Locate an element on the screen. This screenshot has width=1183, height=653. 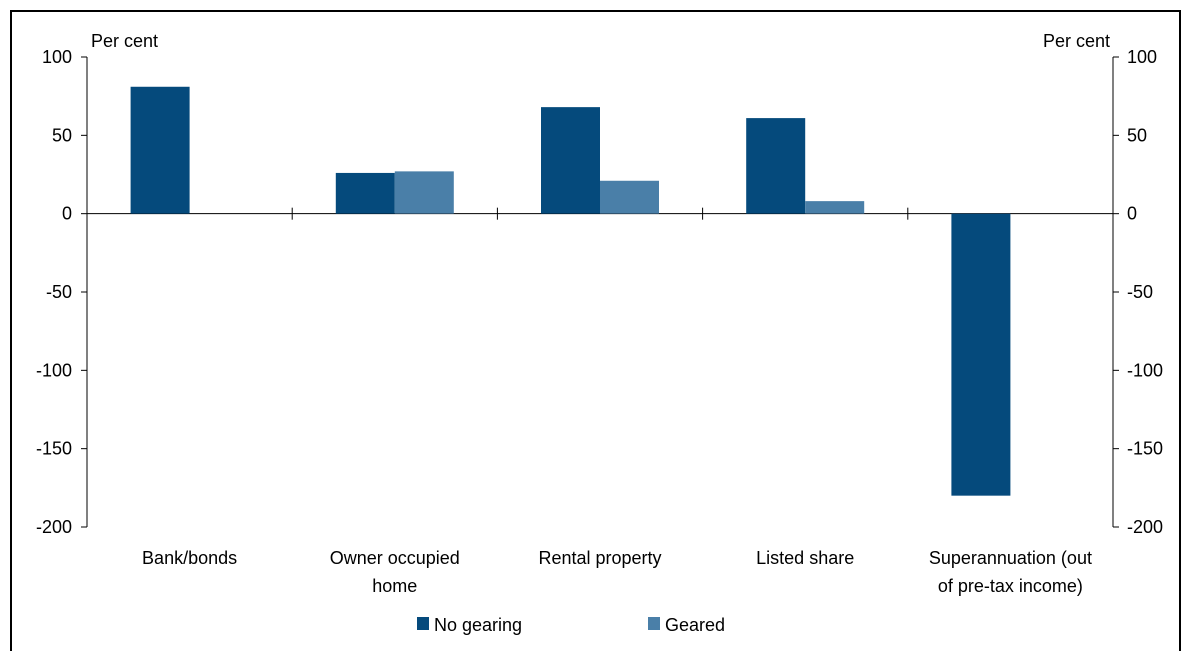
right-y-tick-label: 0 is located at coordinates (1132, 214).